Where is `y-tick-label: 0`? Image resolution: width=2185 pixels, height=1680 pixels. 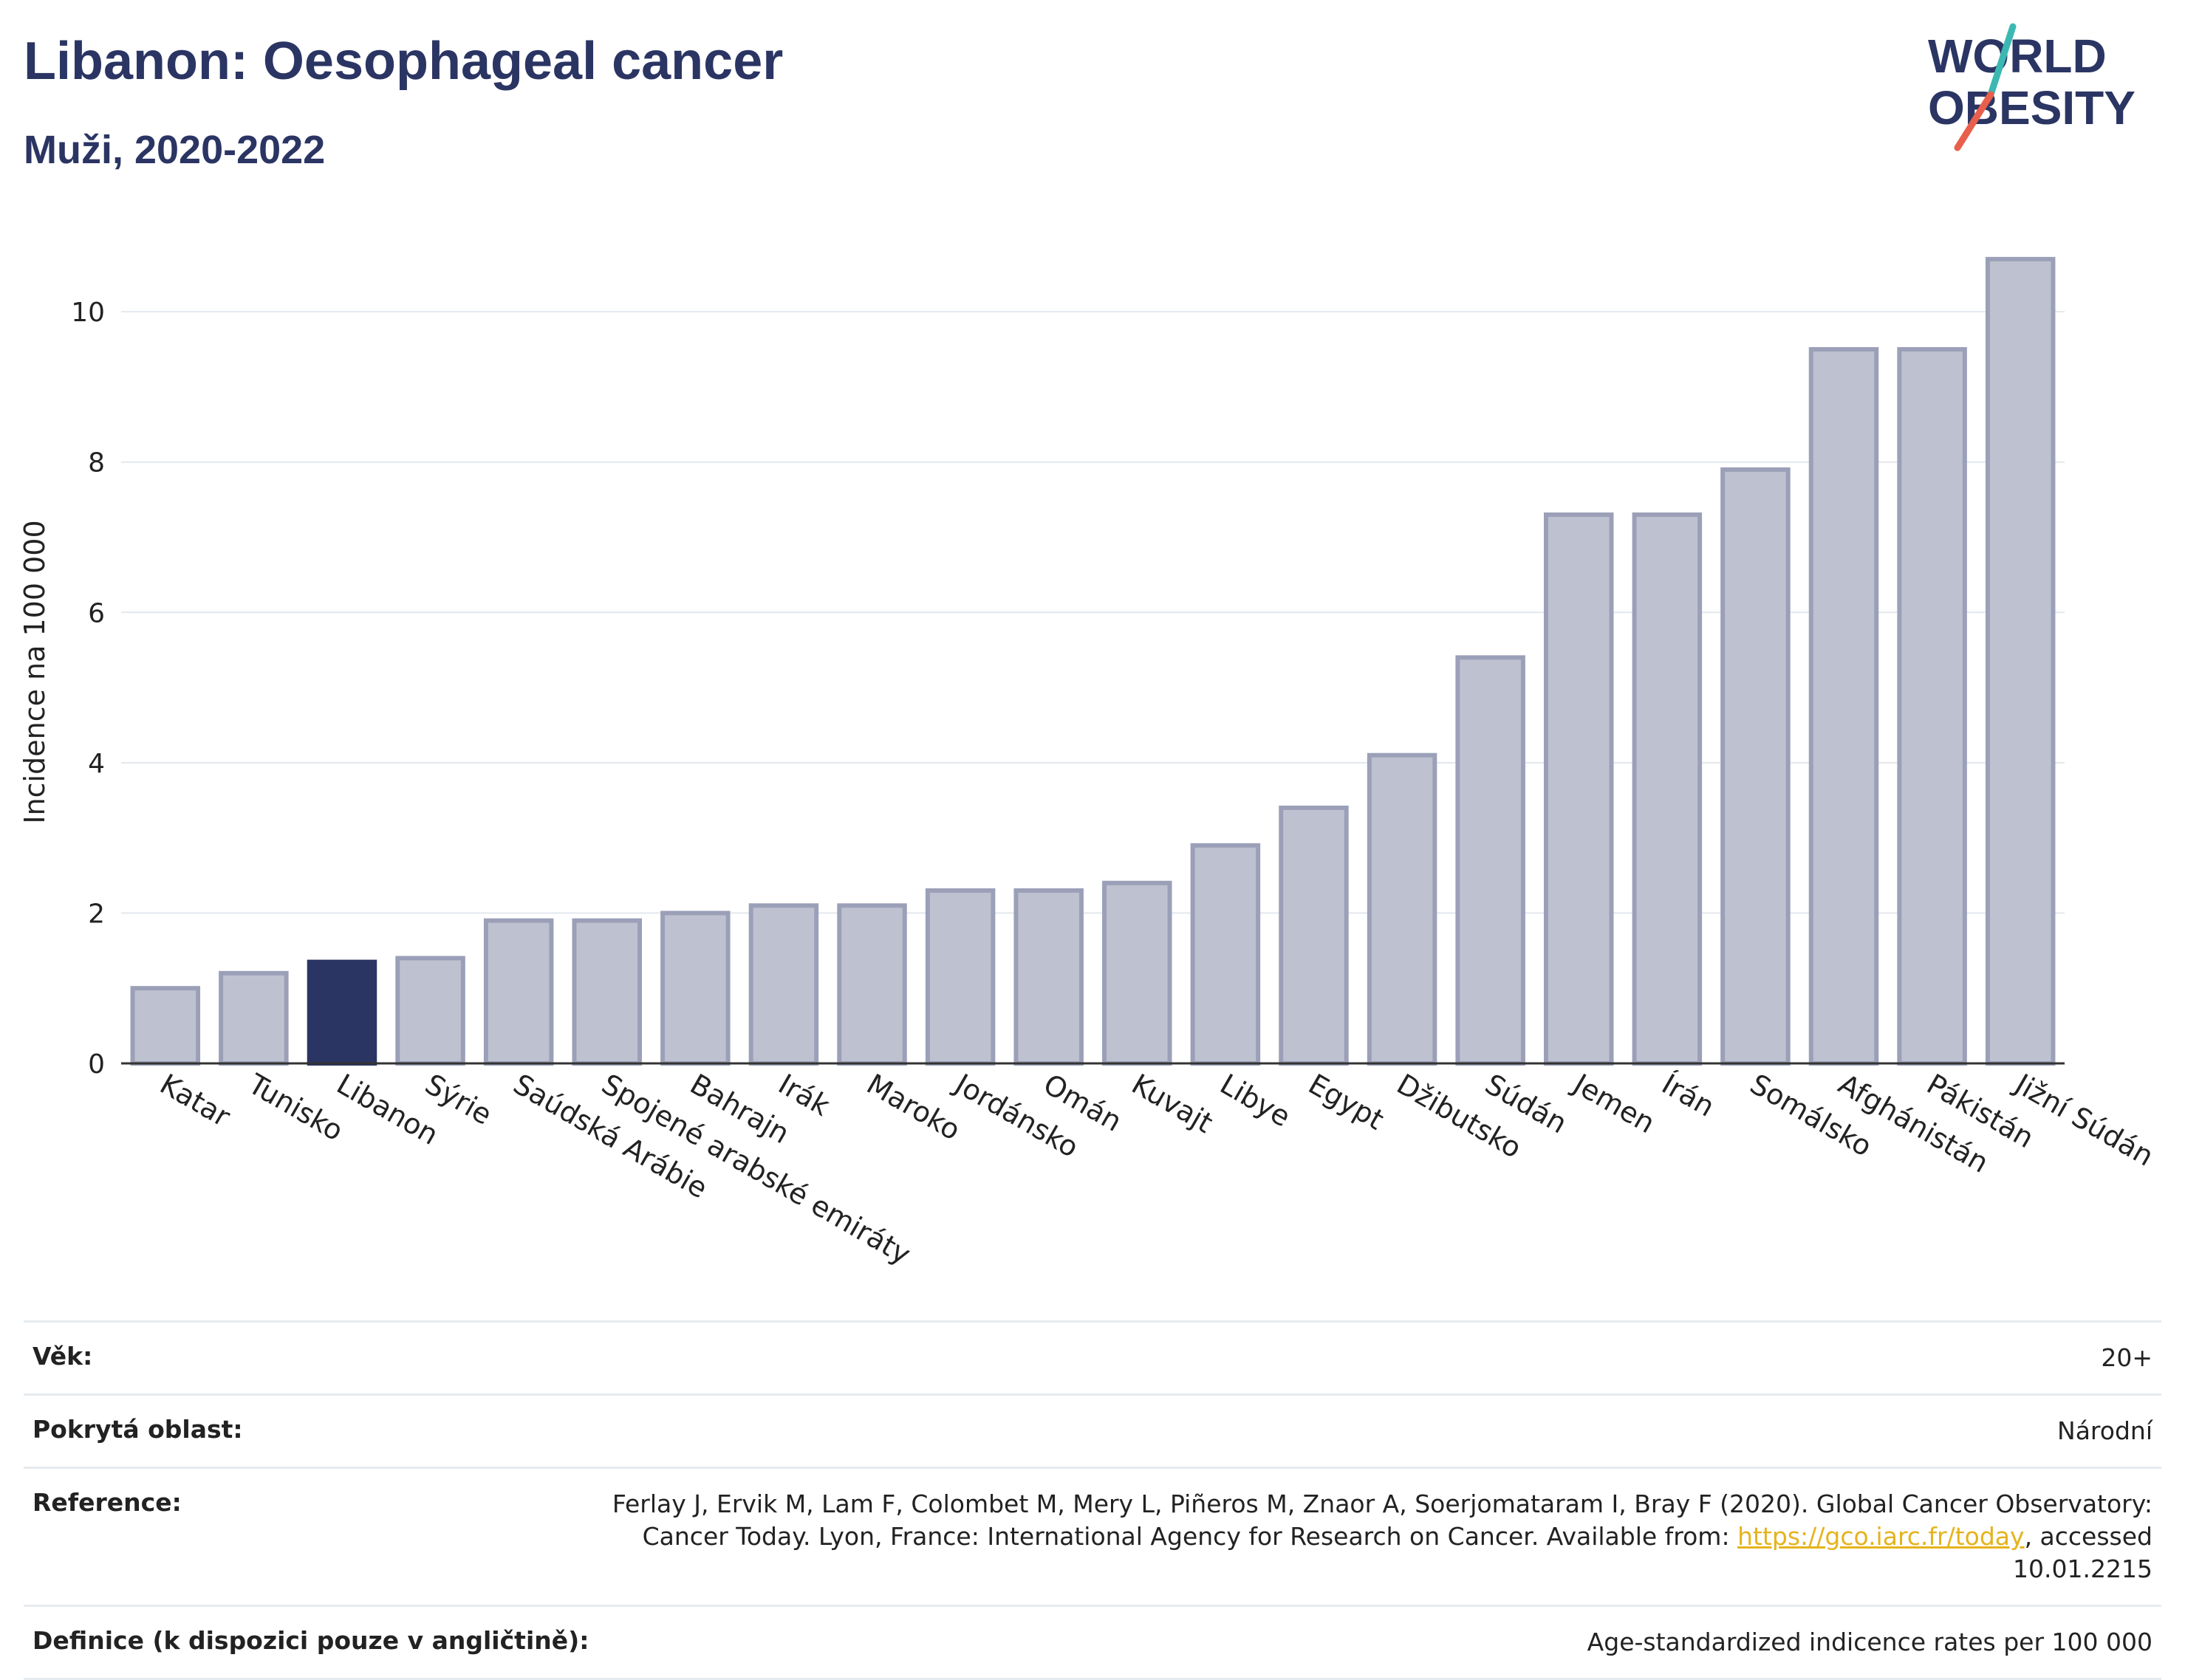
y-tick-label: 0 is located at coordinates (96, 1065).